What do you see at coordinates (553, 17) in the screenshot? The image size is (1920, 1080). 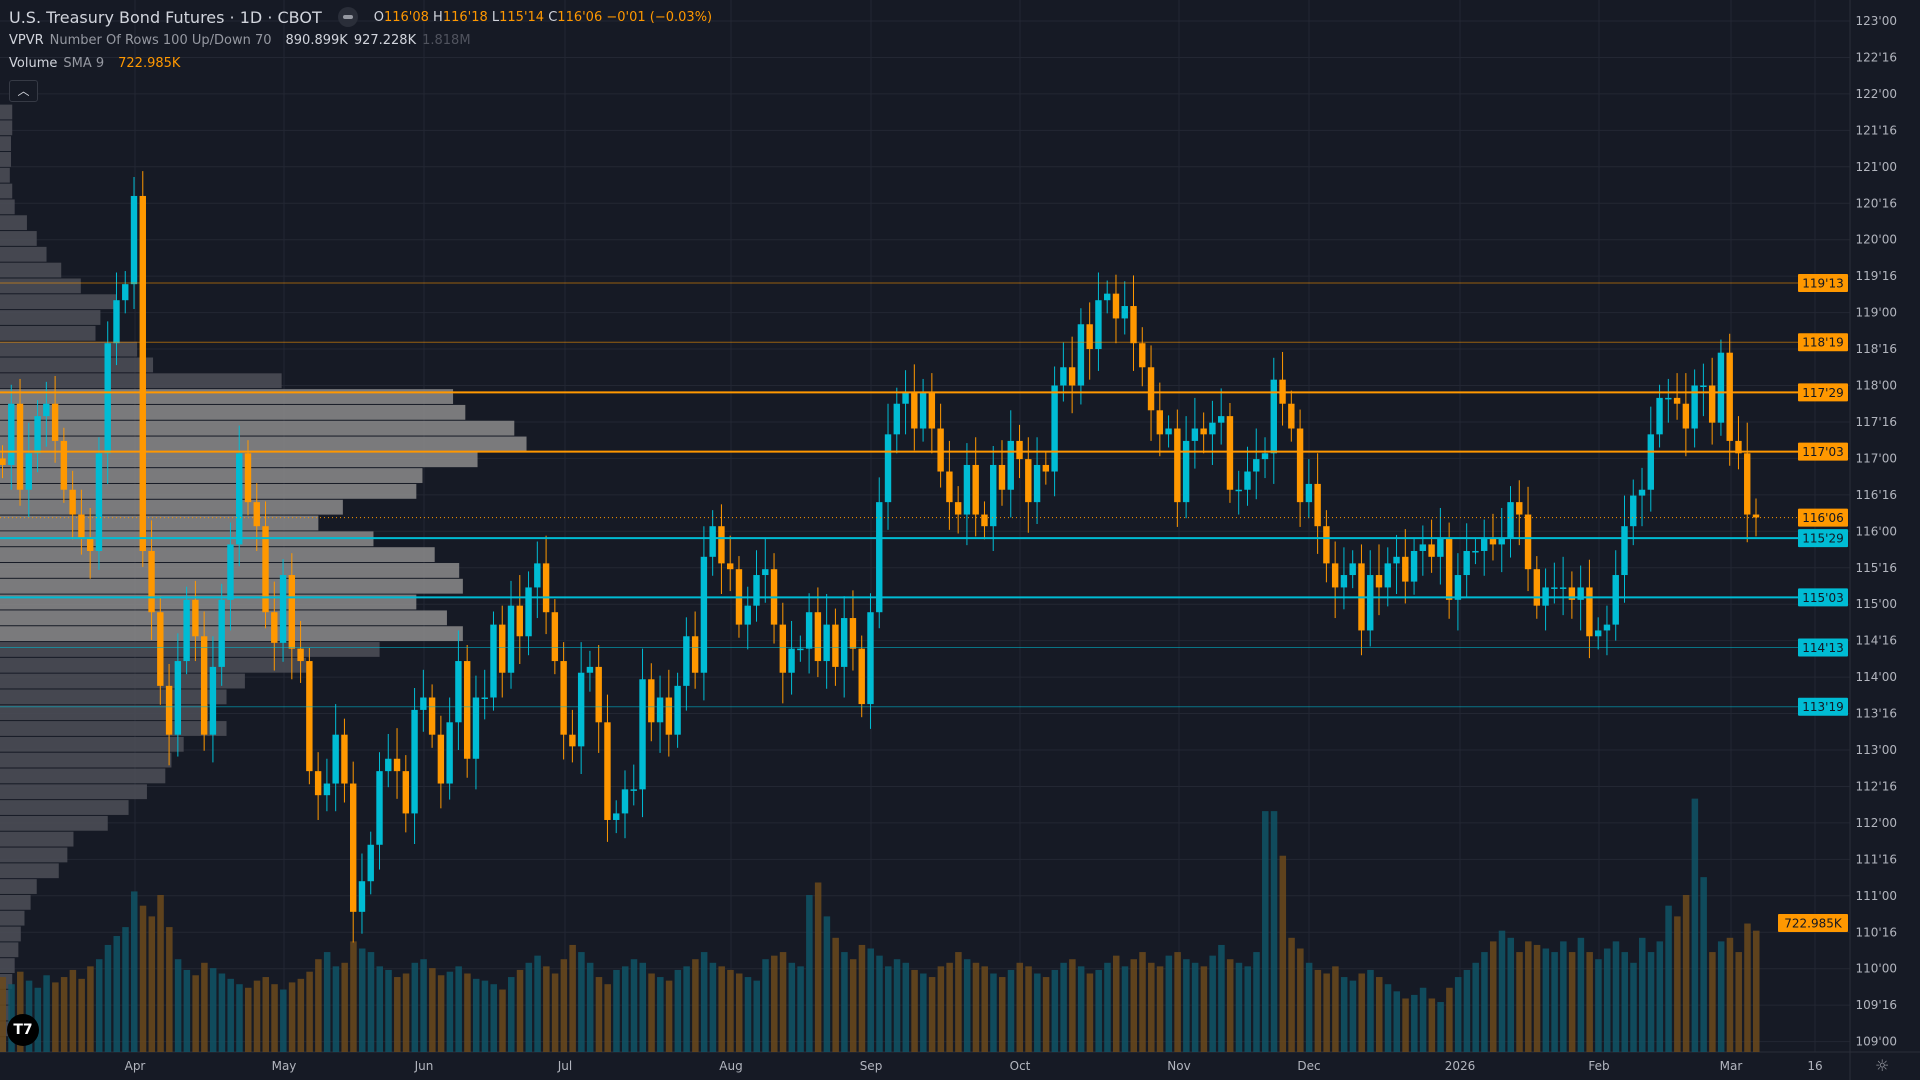 I see `close-label: C` at bounding box center [553, 17].